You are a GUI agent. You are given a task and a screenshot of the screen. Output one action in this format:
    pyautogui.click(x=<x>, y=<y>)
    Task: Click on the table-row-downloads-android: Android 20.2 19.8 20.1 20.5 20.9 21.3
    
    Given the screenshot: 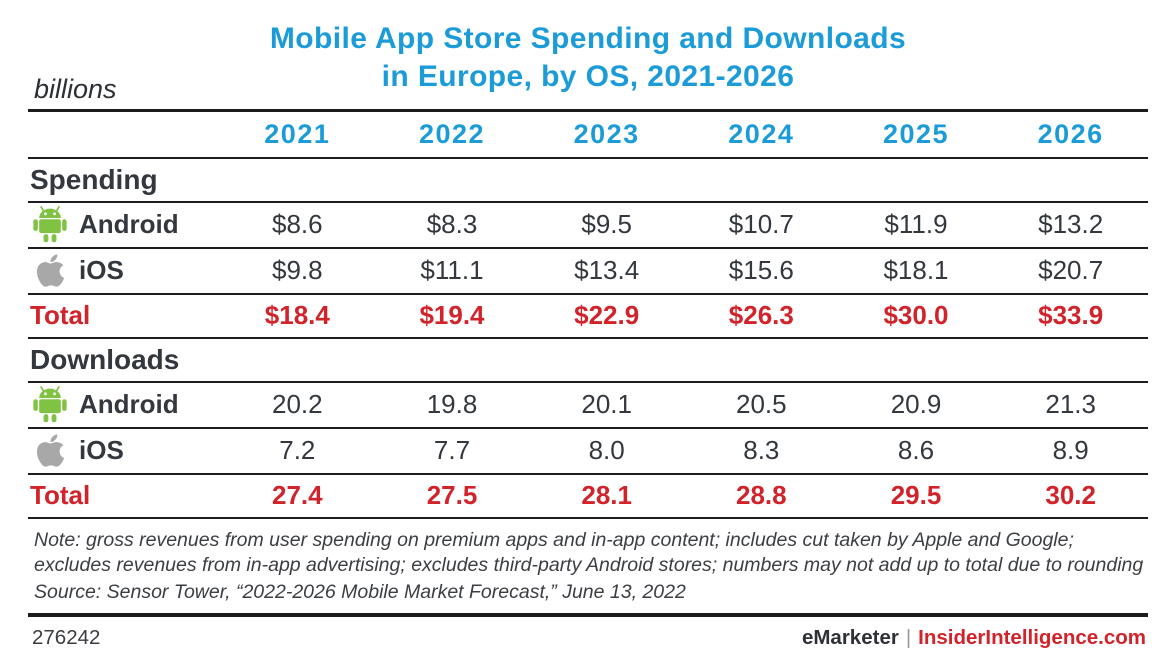 What is the action you would take?
    pyautogui.click(x=588, y=406)
    